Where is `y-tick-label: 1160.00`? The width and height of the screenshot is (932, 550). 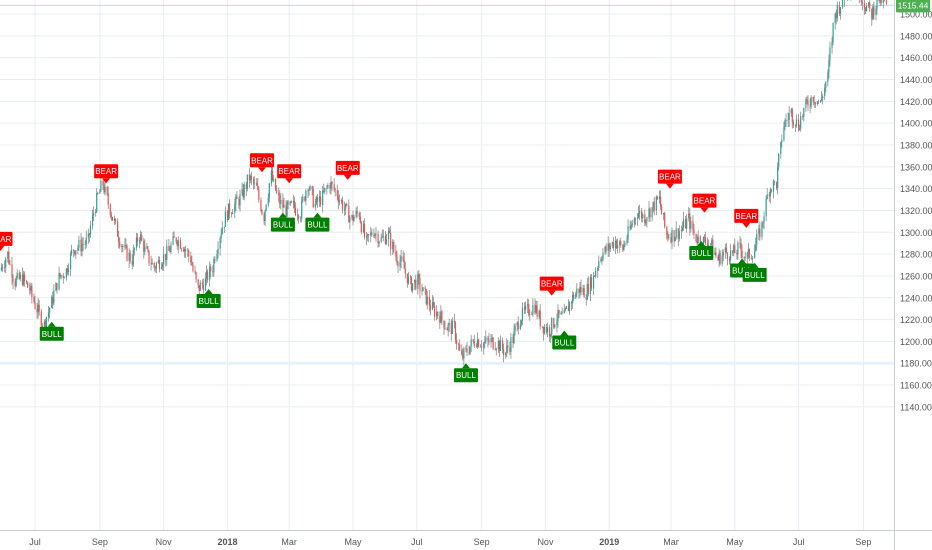 y-tick-label: 1160.00 is located at coordinates (916, 386).